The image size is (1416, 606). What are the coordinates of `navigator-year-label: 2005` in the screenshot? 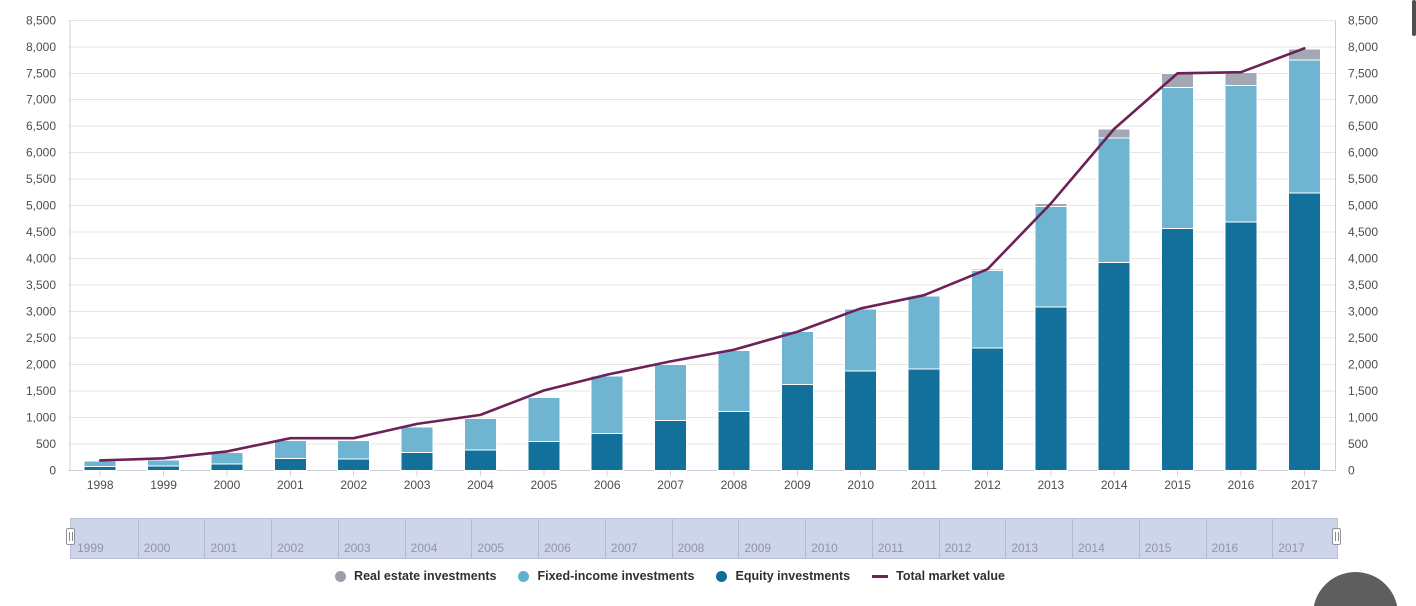 It's located at (491, 548).